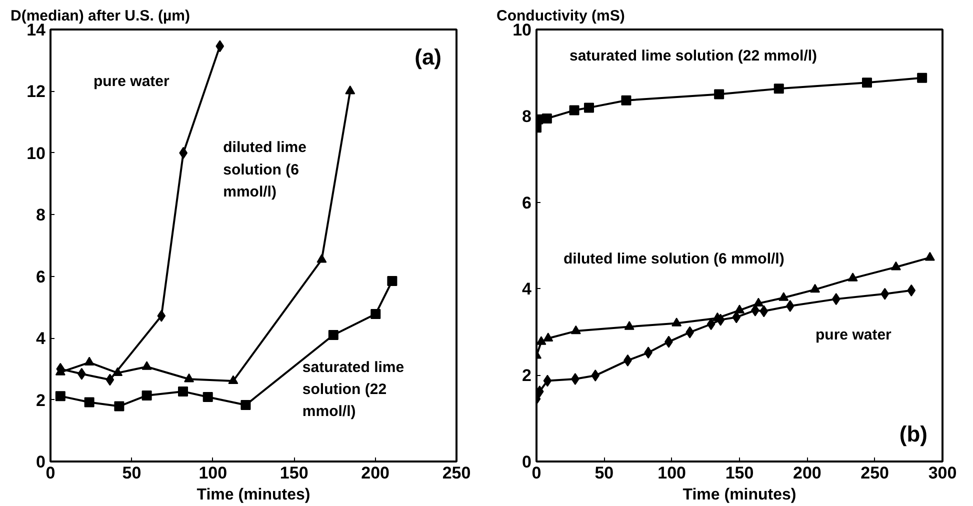  I want to click on y-tick-label: 10, so click(36, 153).